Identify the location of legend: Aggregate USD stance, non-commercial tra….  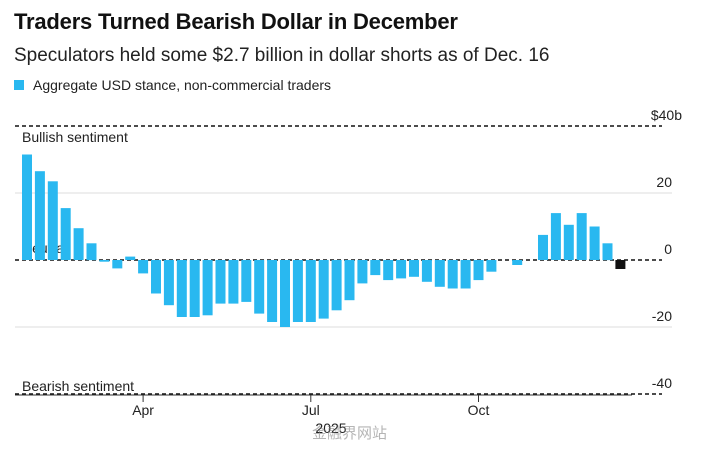
(172, 85).